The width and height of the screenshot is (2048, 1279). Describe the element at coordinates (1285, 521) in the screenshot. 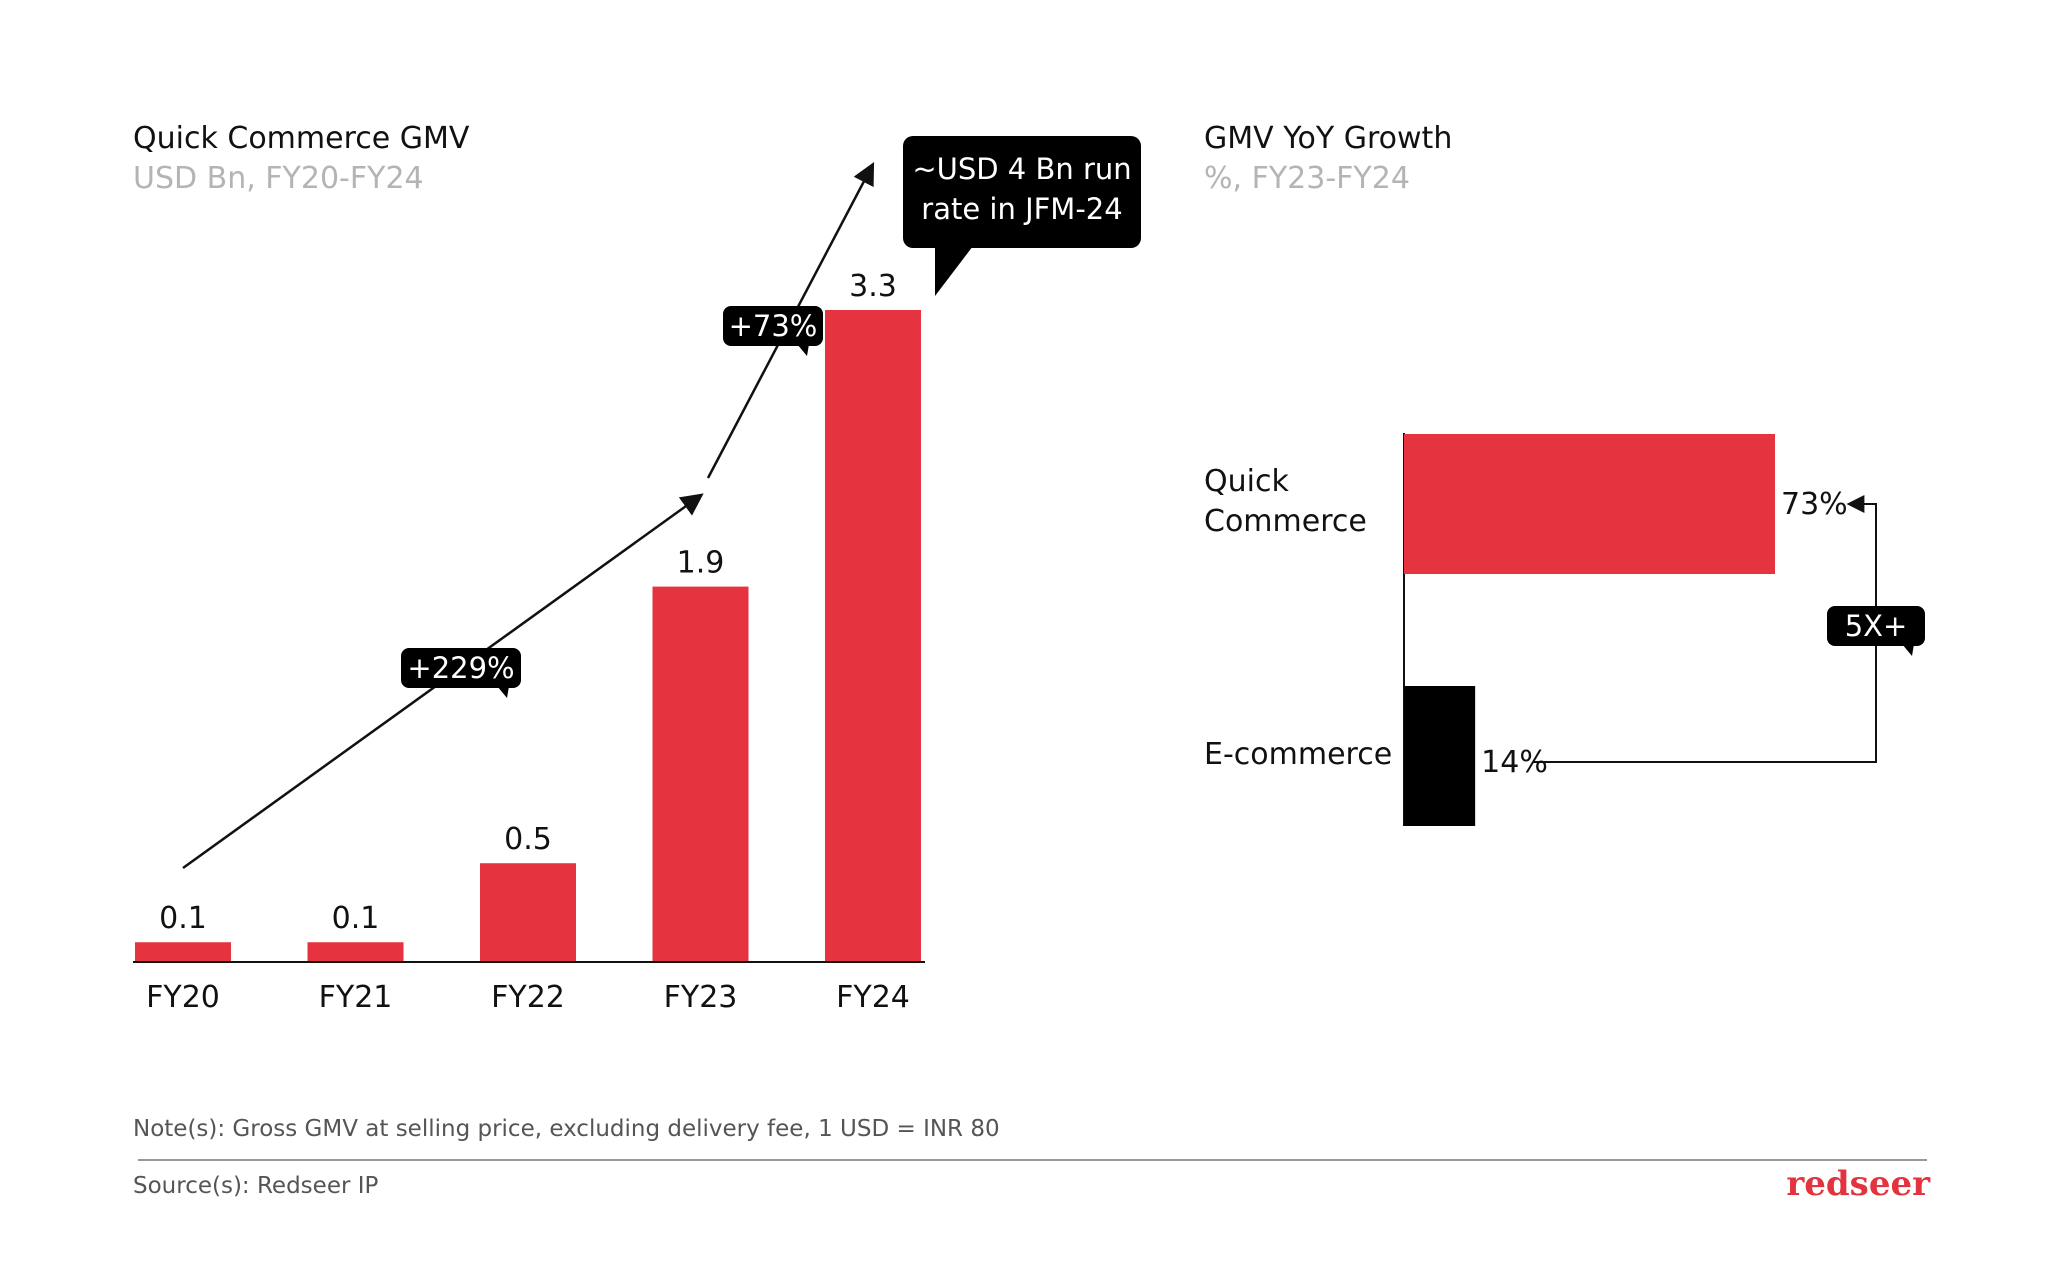

I see `category-label-quick-commerce-line2: Commerce` at that location.